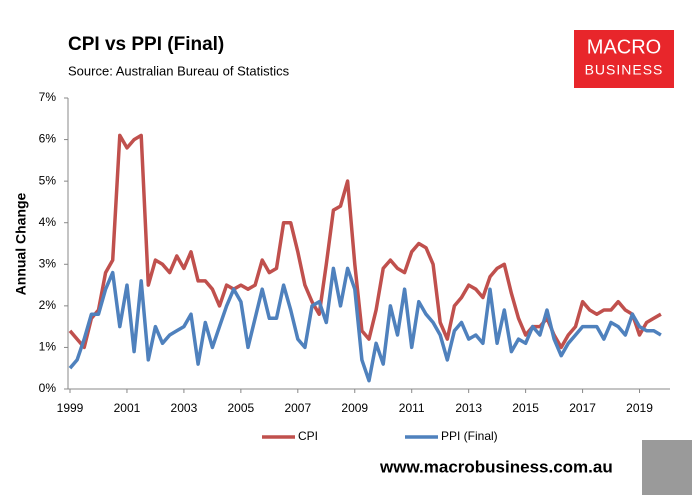  Describe the element at coordinates (48, 222) in the screenshot. I see `y-tick-label: 4%` at that location.